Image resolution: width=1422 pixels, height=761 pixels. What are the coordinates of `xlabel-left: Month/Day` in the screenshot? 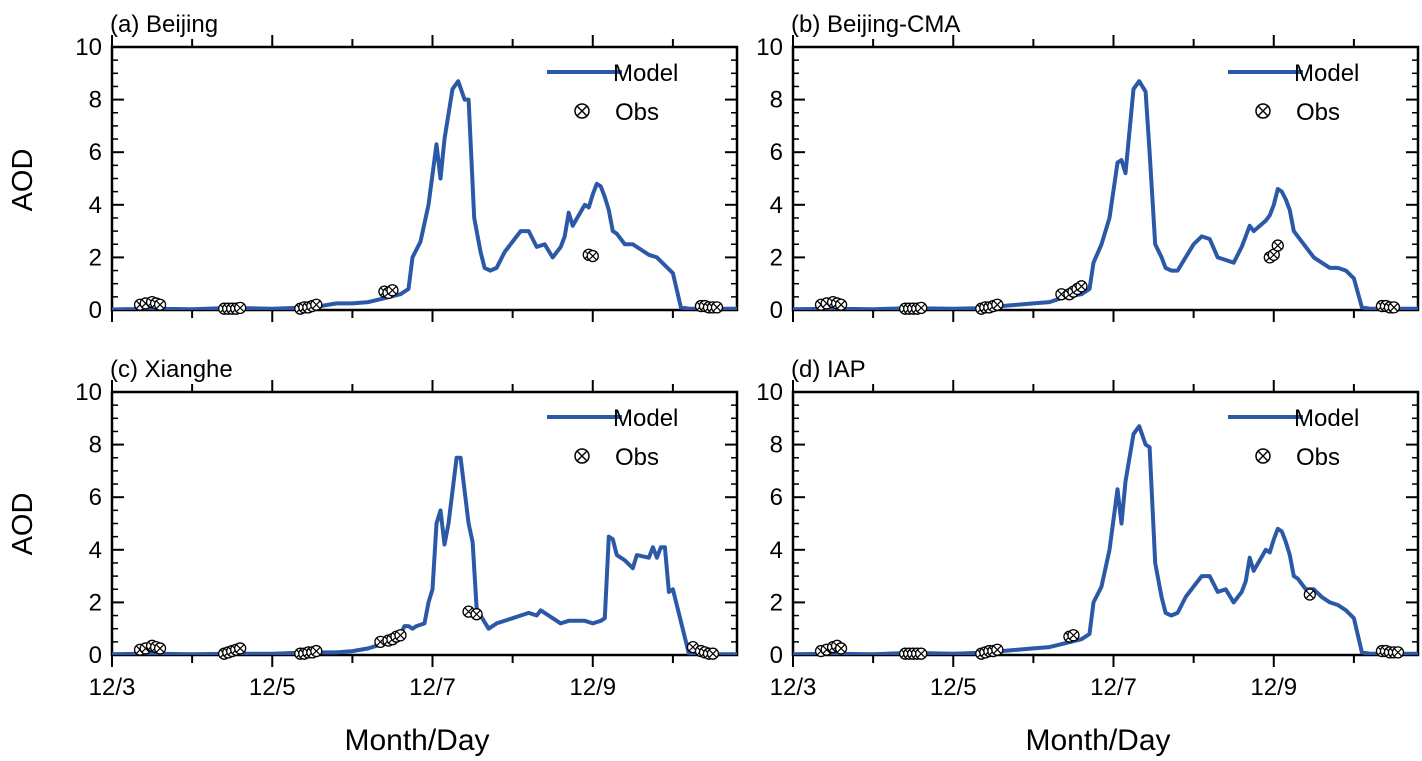 It's located at (416, 740).